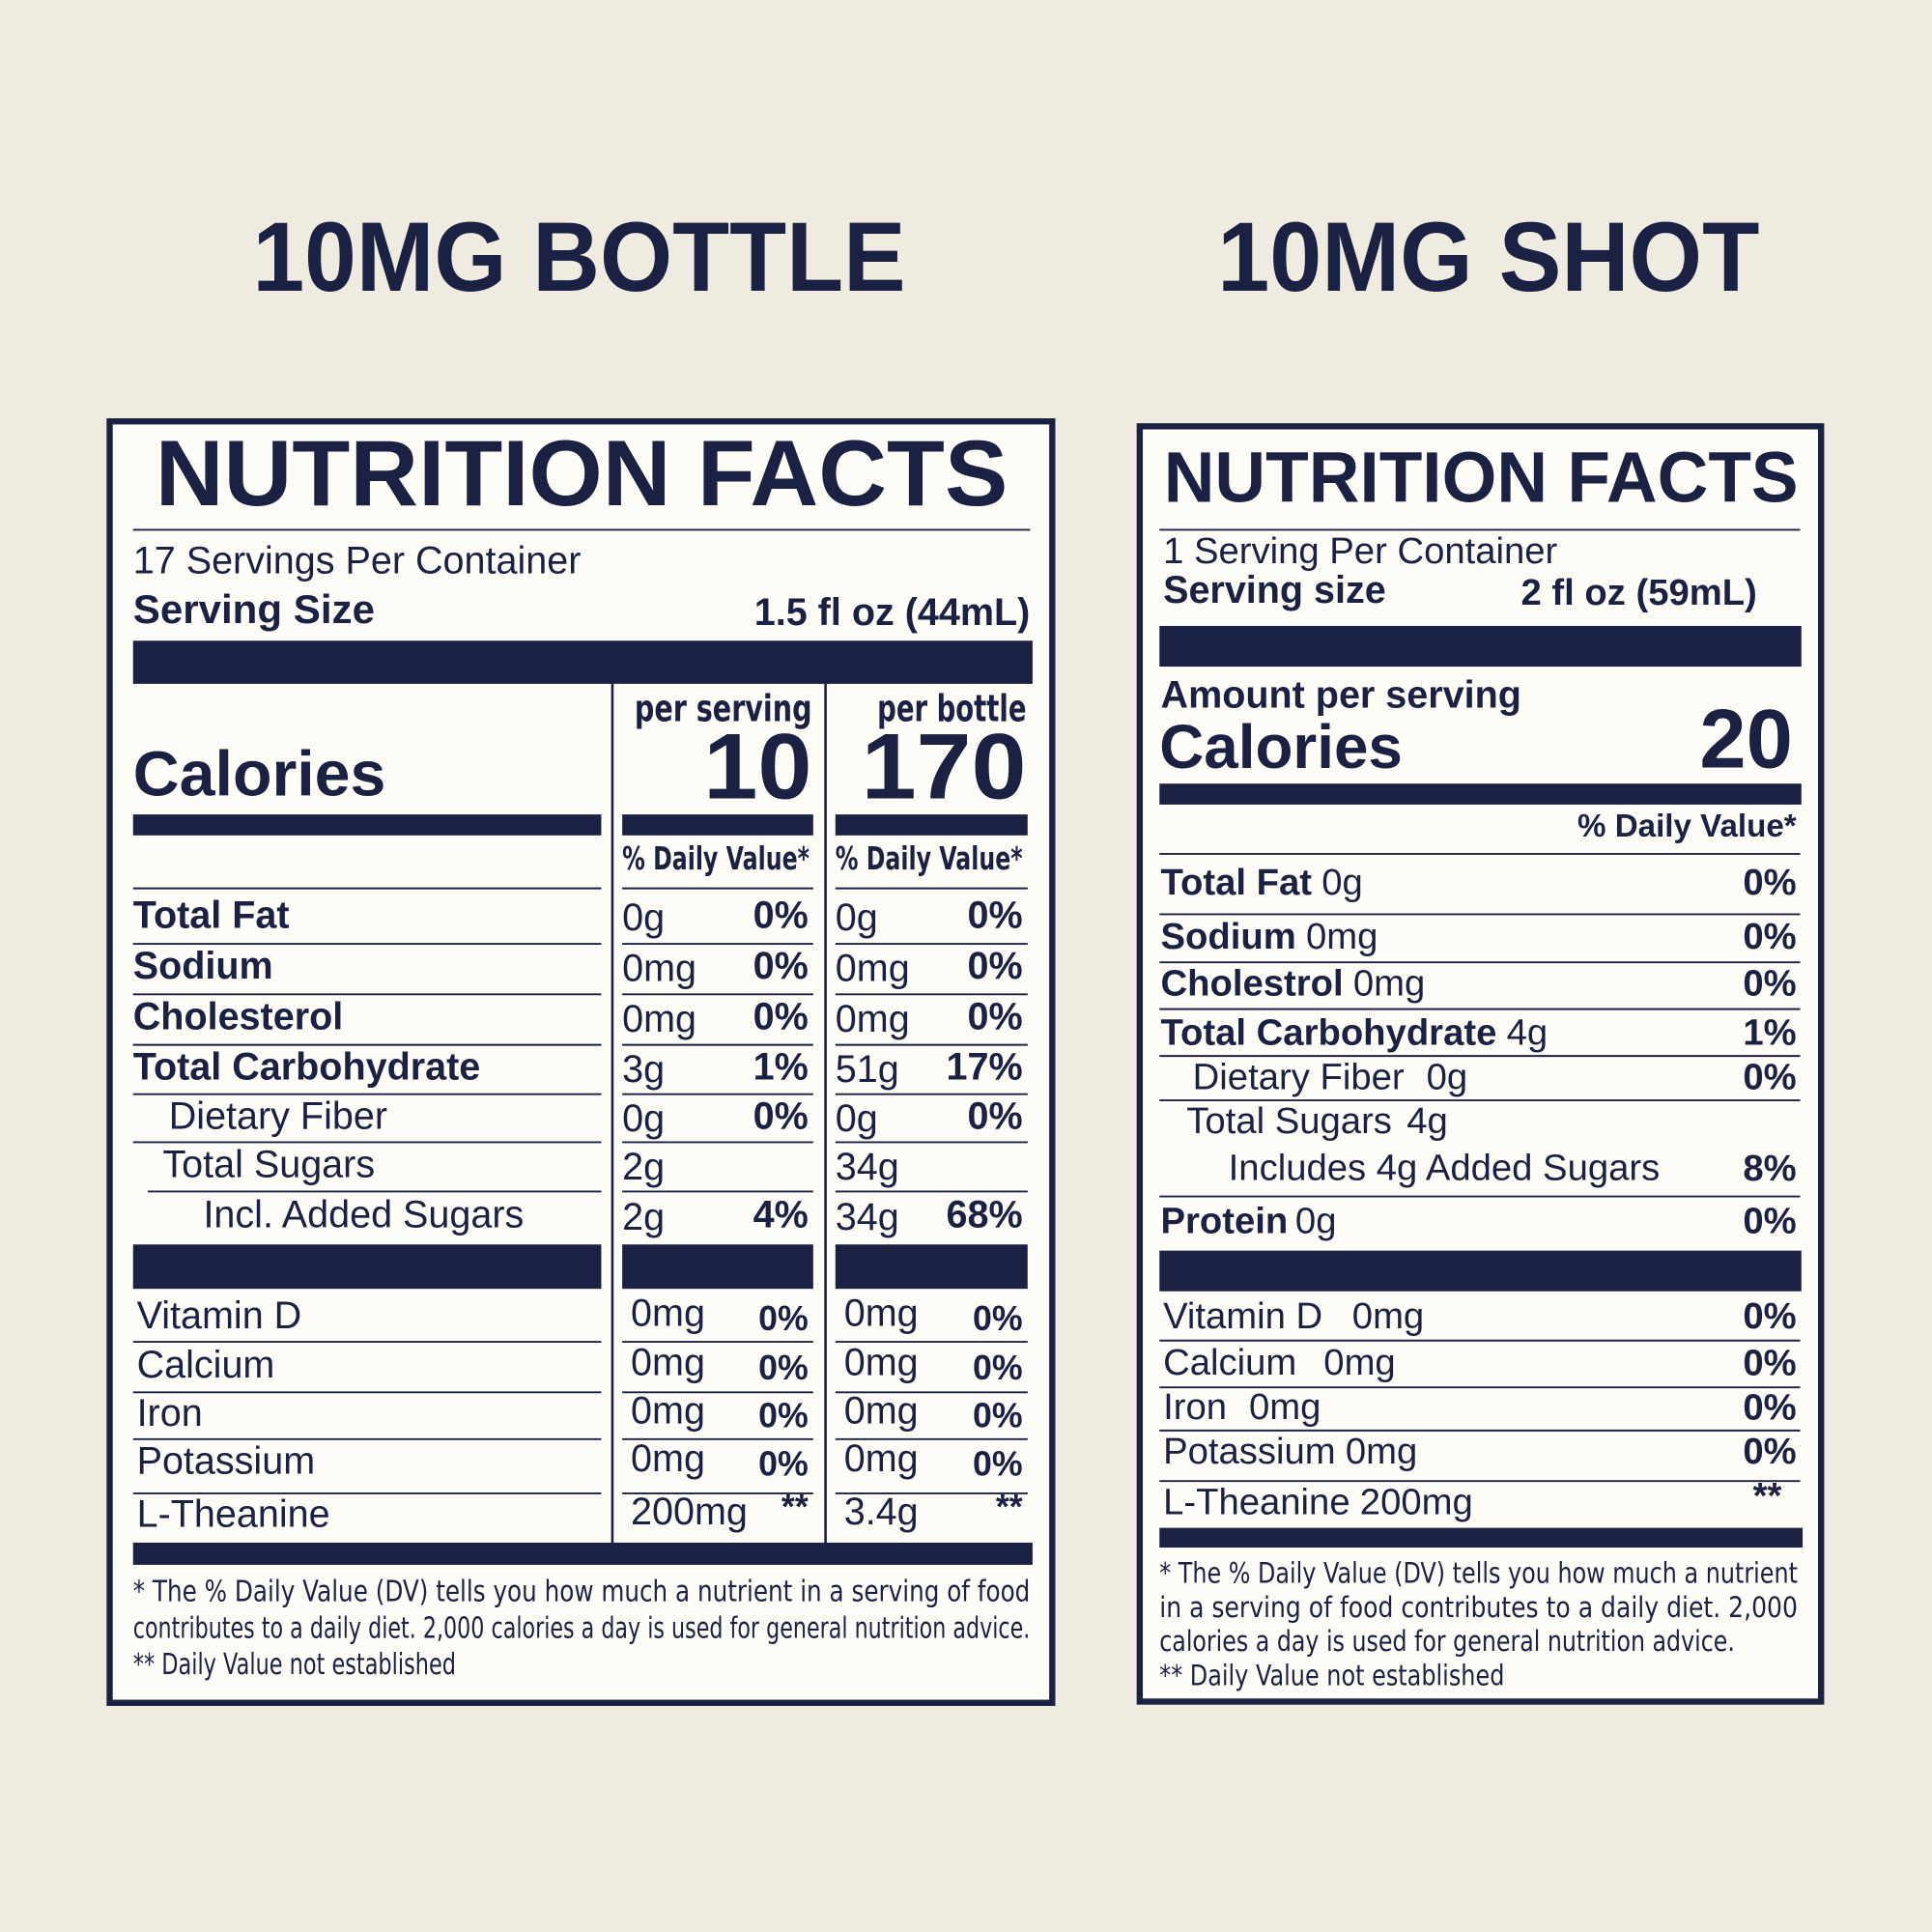 This screenshot has width=1932, height=1932. I want to click on nutrient-name: Includes 4g Added Sugars, so click(1445, 1168).